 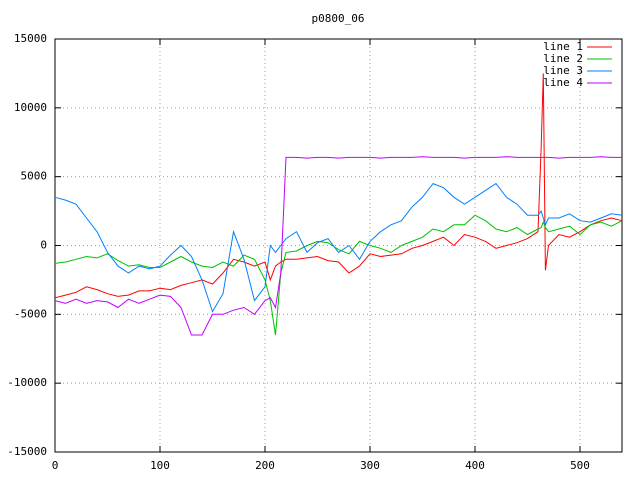 What do you see at coordinates (370, 465) in the screenshot?
I see `x-tick-label: 300` at bounding box center [370, 465].